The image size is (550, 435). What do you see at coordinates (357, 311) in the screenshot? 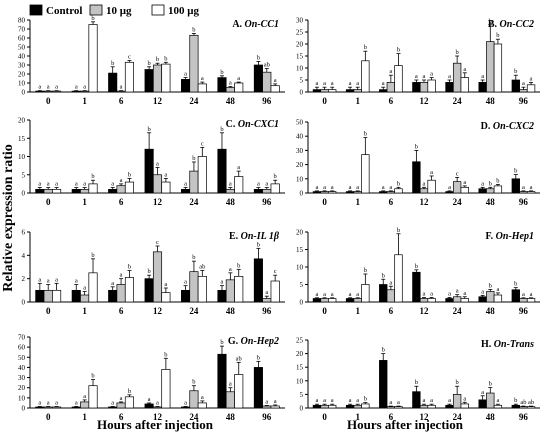
I see `x-tick-label: 1` at bounding box center [357, 311].